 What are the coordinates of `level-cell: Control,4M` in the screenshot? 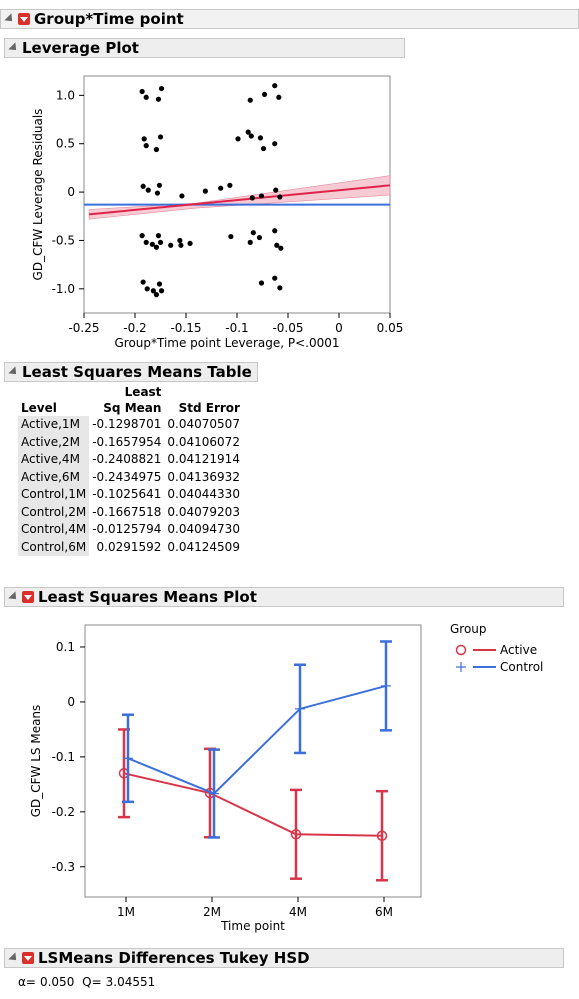 It's located at (54, 530).